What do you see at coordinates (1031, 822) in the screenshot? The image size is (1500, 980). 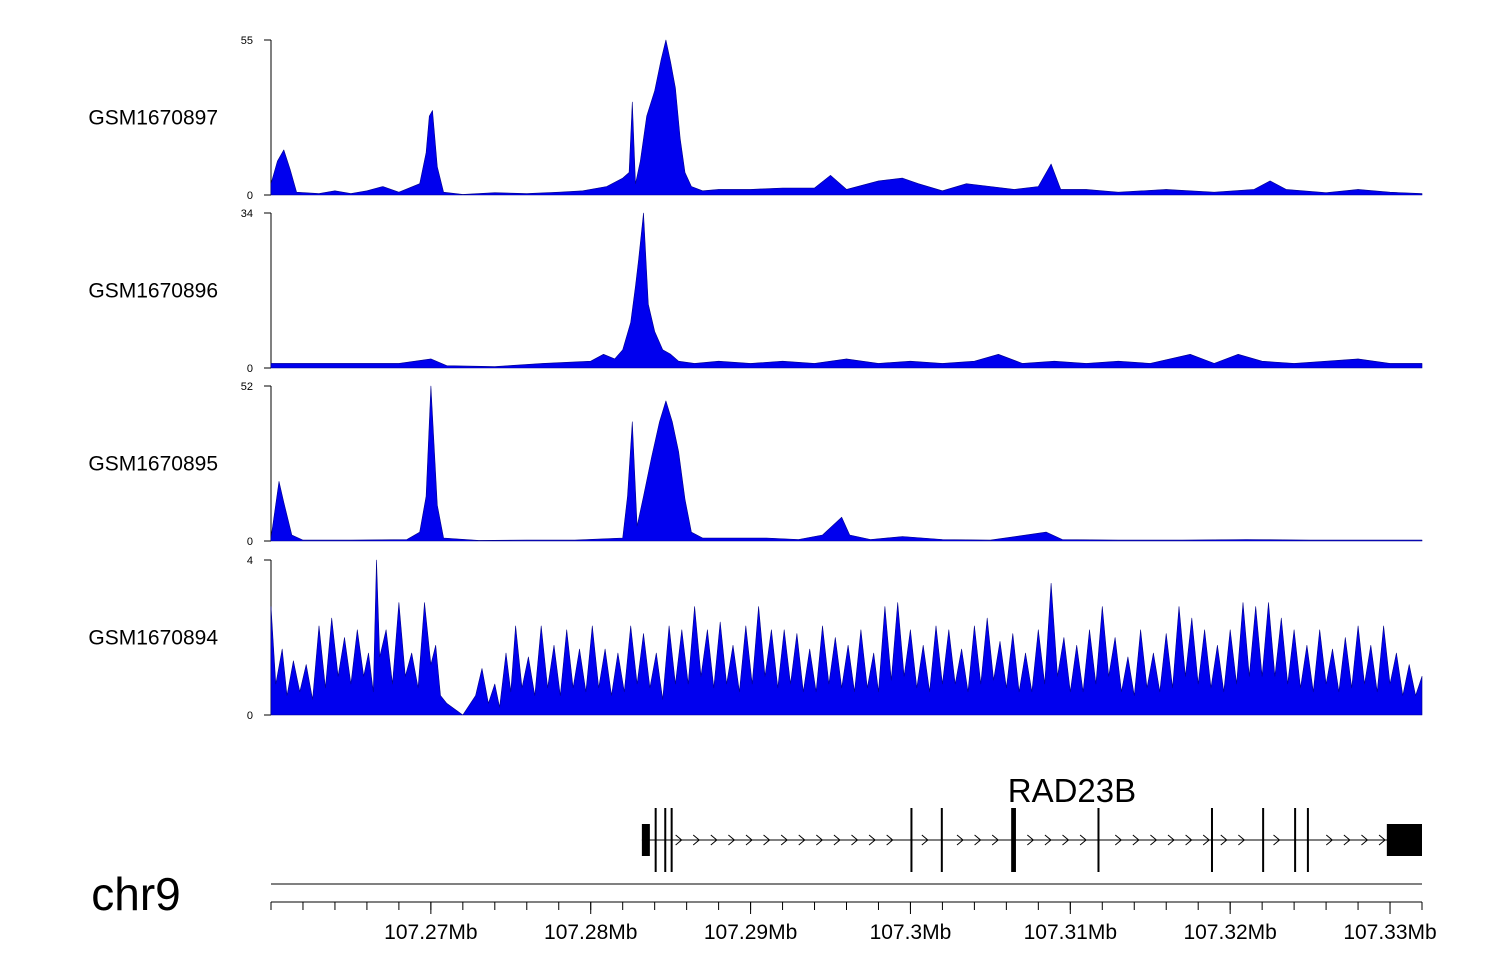 I see `gene-track: RAD23B` at bounding box center [1031, 822].